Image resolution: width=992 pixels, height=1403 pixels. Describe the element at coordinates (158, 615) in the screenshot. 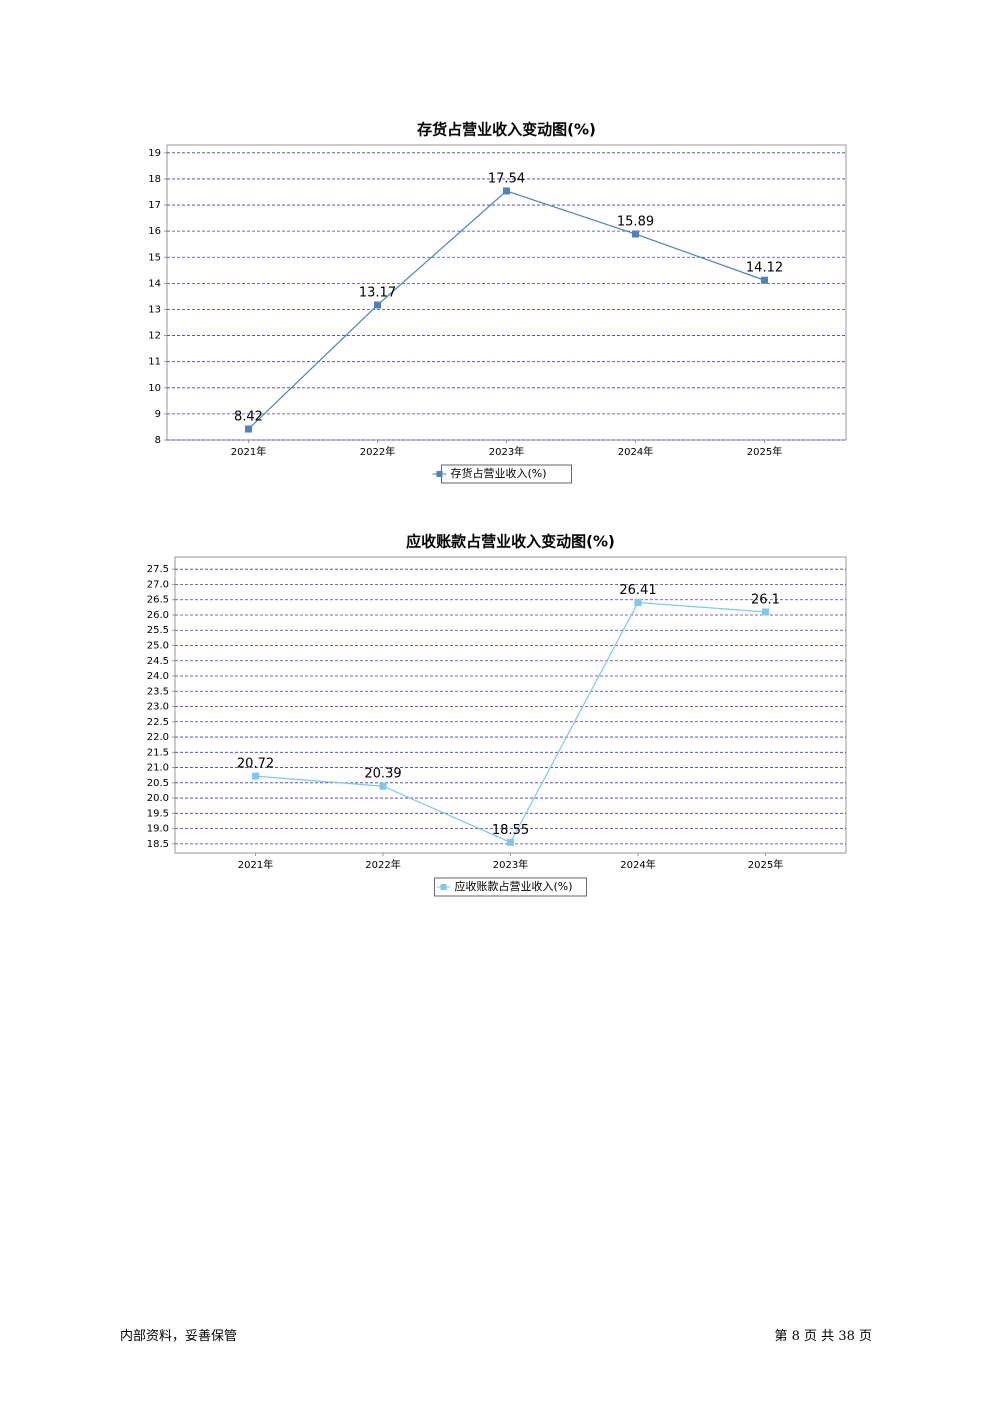

I see `y-tick-label: 26.0` at that location.